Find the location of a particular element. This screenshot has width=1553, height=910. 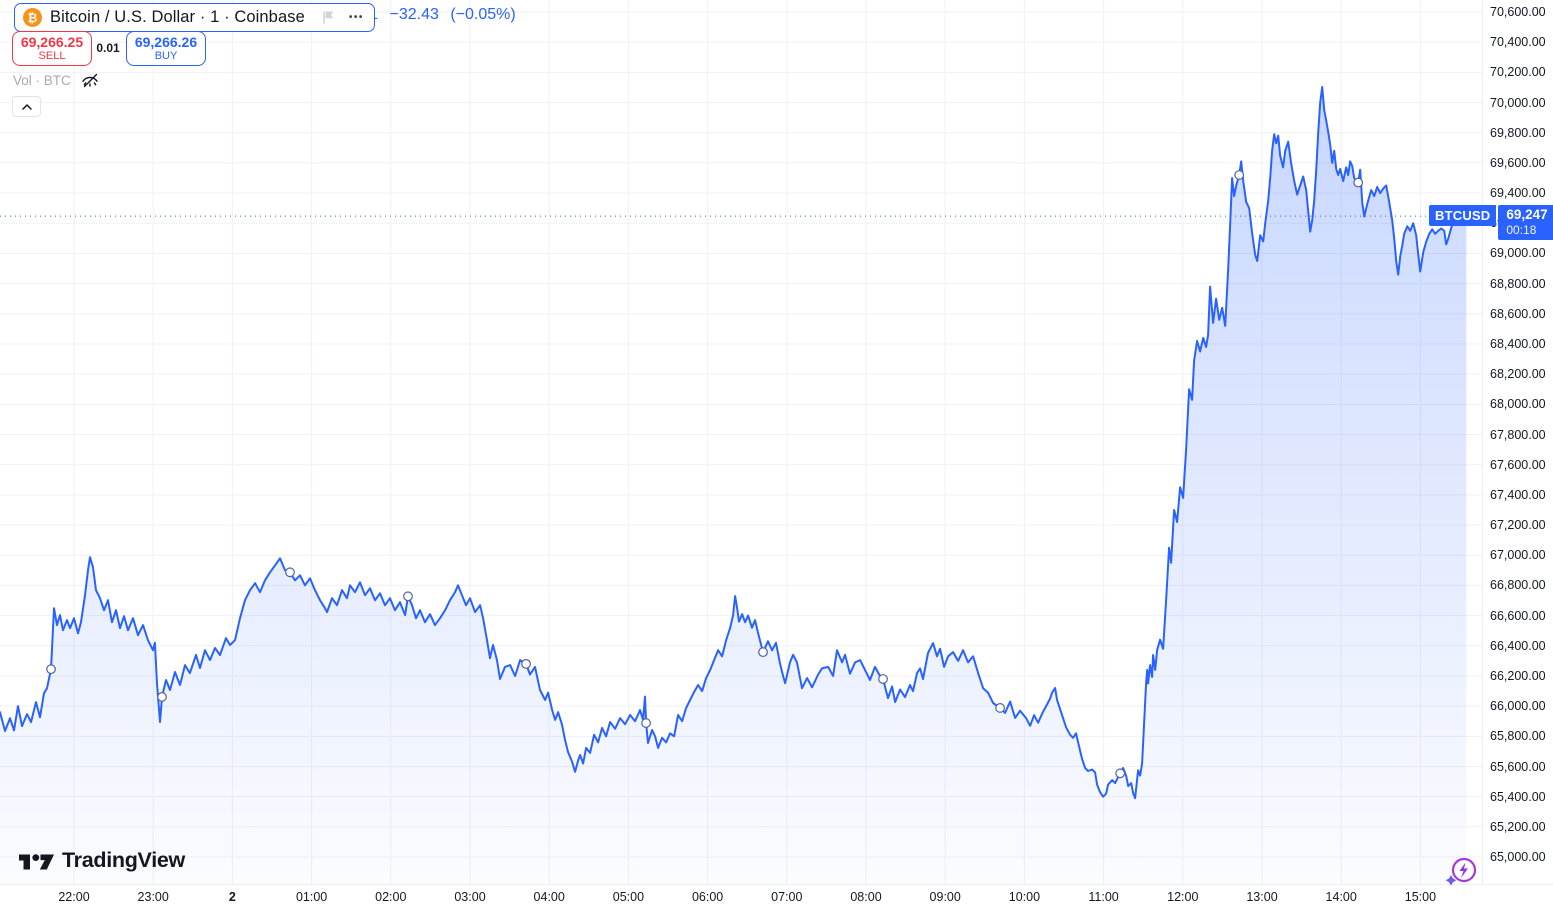

y-axis-label: 70,000.00 is located at coordinates (1518, 102).